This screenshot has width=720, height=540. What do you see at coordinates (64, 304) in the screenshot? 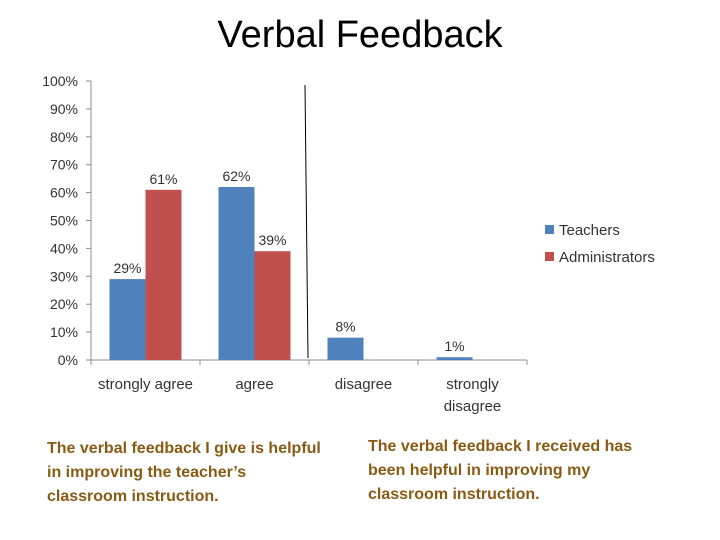
I see `y-tick-label: 20%` at bounding box center [64, 304].